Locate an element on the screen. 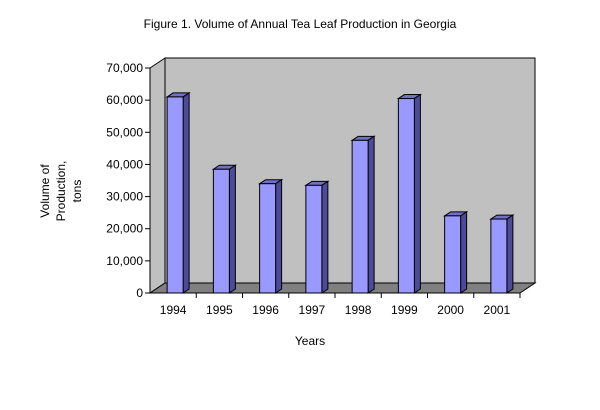 The width and height of the screenshot is (600, 410). x-tick-label: 1997 is located at coordinates (312, 310).